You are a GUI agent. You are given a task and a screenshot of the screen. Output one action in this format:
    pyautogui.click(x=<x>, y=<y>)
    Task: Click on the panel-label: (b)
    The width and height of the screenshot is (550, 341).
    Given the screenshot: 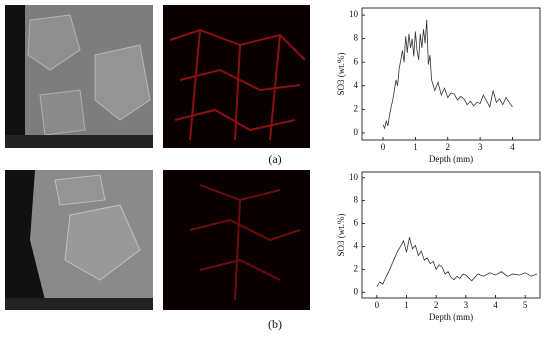 What is the action you would take?
    pyautogui.click(x=275, y=324)
    